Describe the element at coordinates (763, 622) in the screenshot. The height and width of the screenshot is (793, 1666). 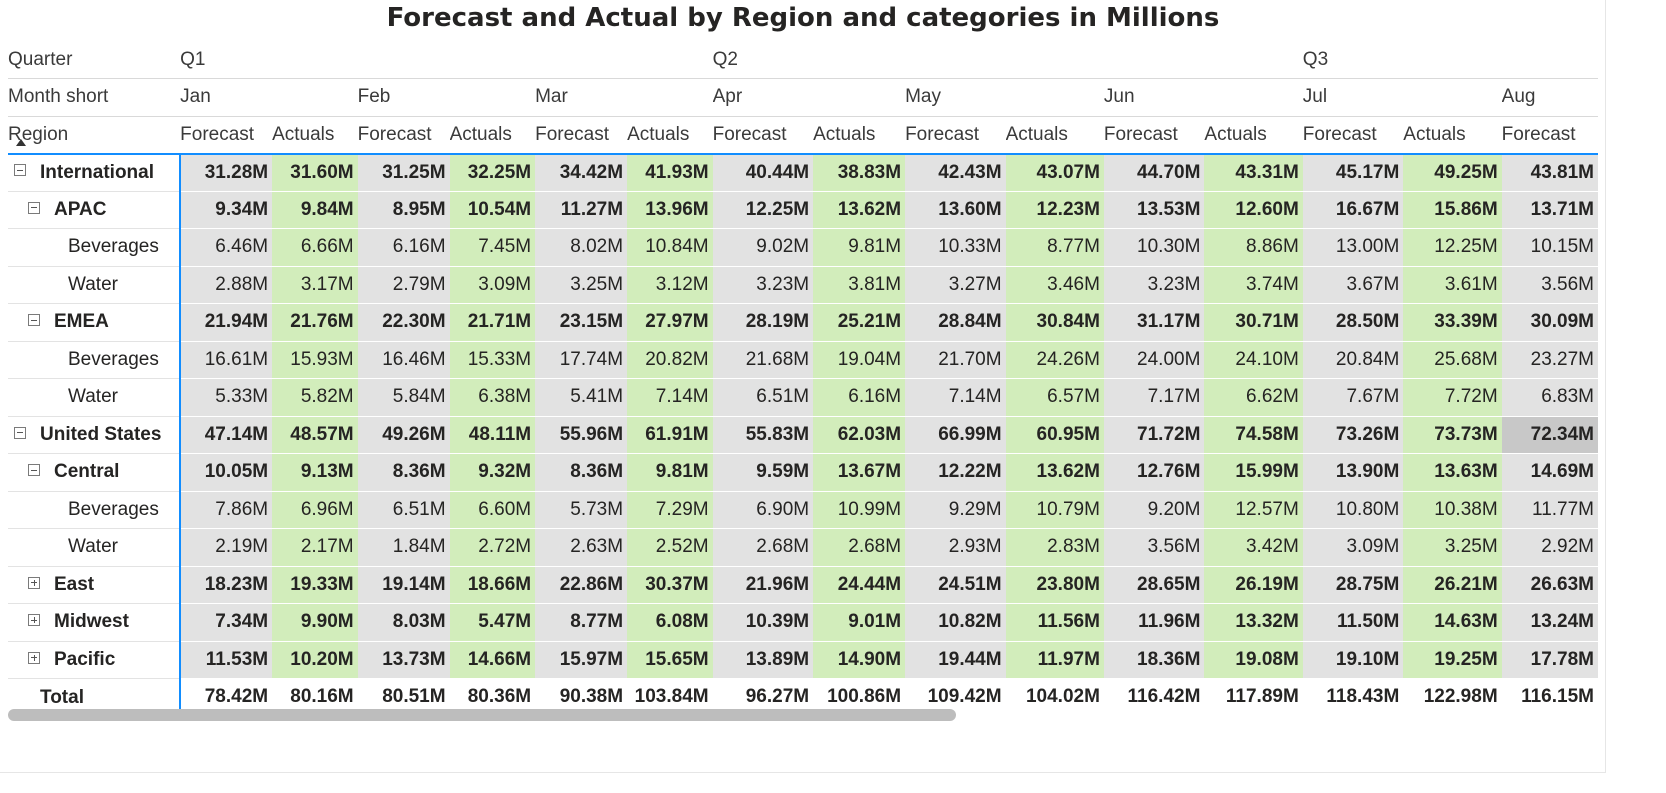
I see `value-cell: 10.39M` at that location.